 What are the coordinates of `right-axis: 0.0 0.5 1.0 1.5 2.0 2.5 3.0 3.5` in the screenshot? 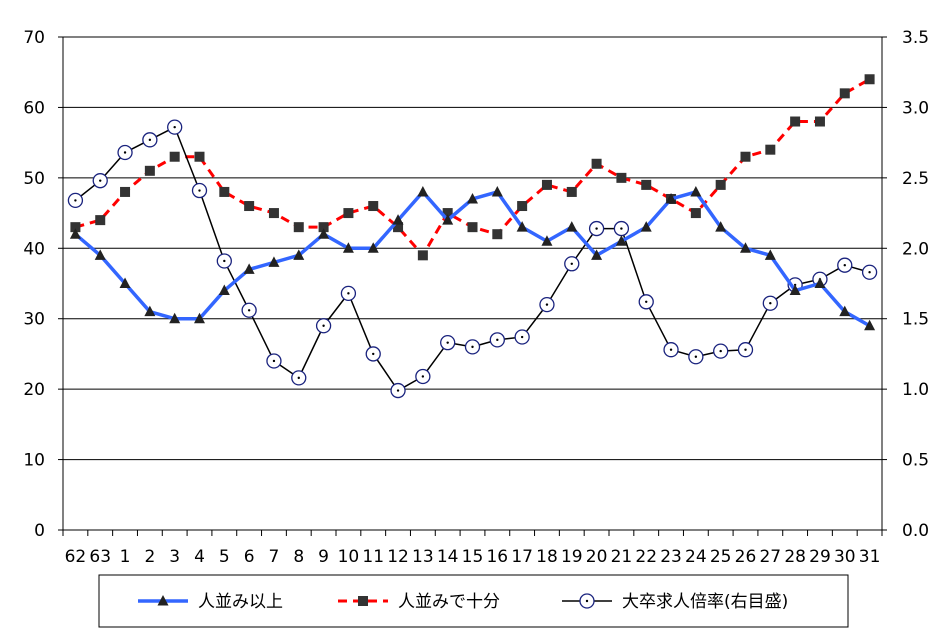 It's located at (905, 284).